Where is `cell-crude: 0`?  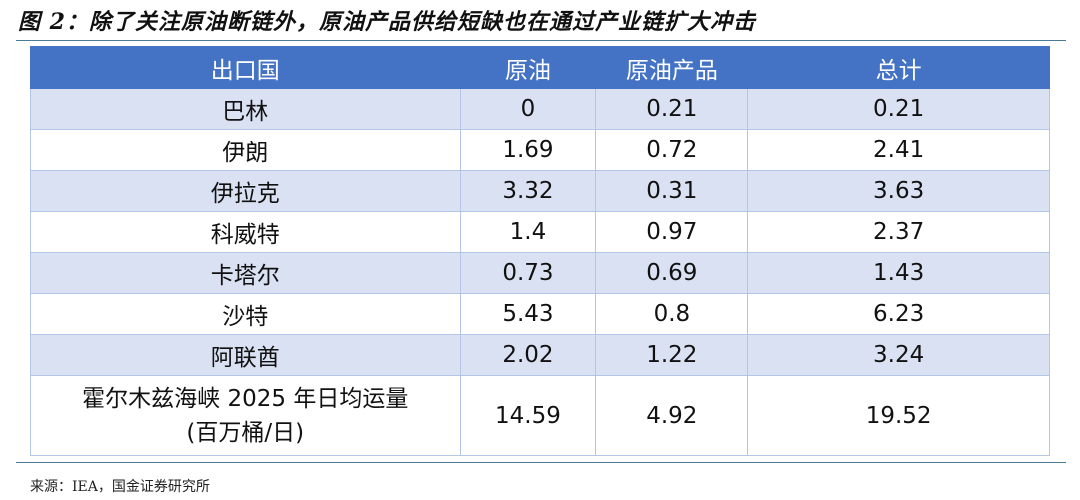
cell-crude: 0 is located at coordinates (528, 109).